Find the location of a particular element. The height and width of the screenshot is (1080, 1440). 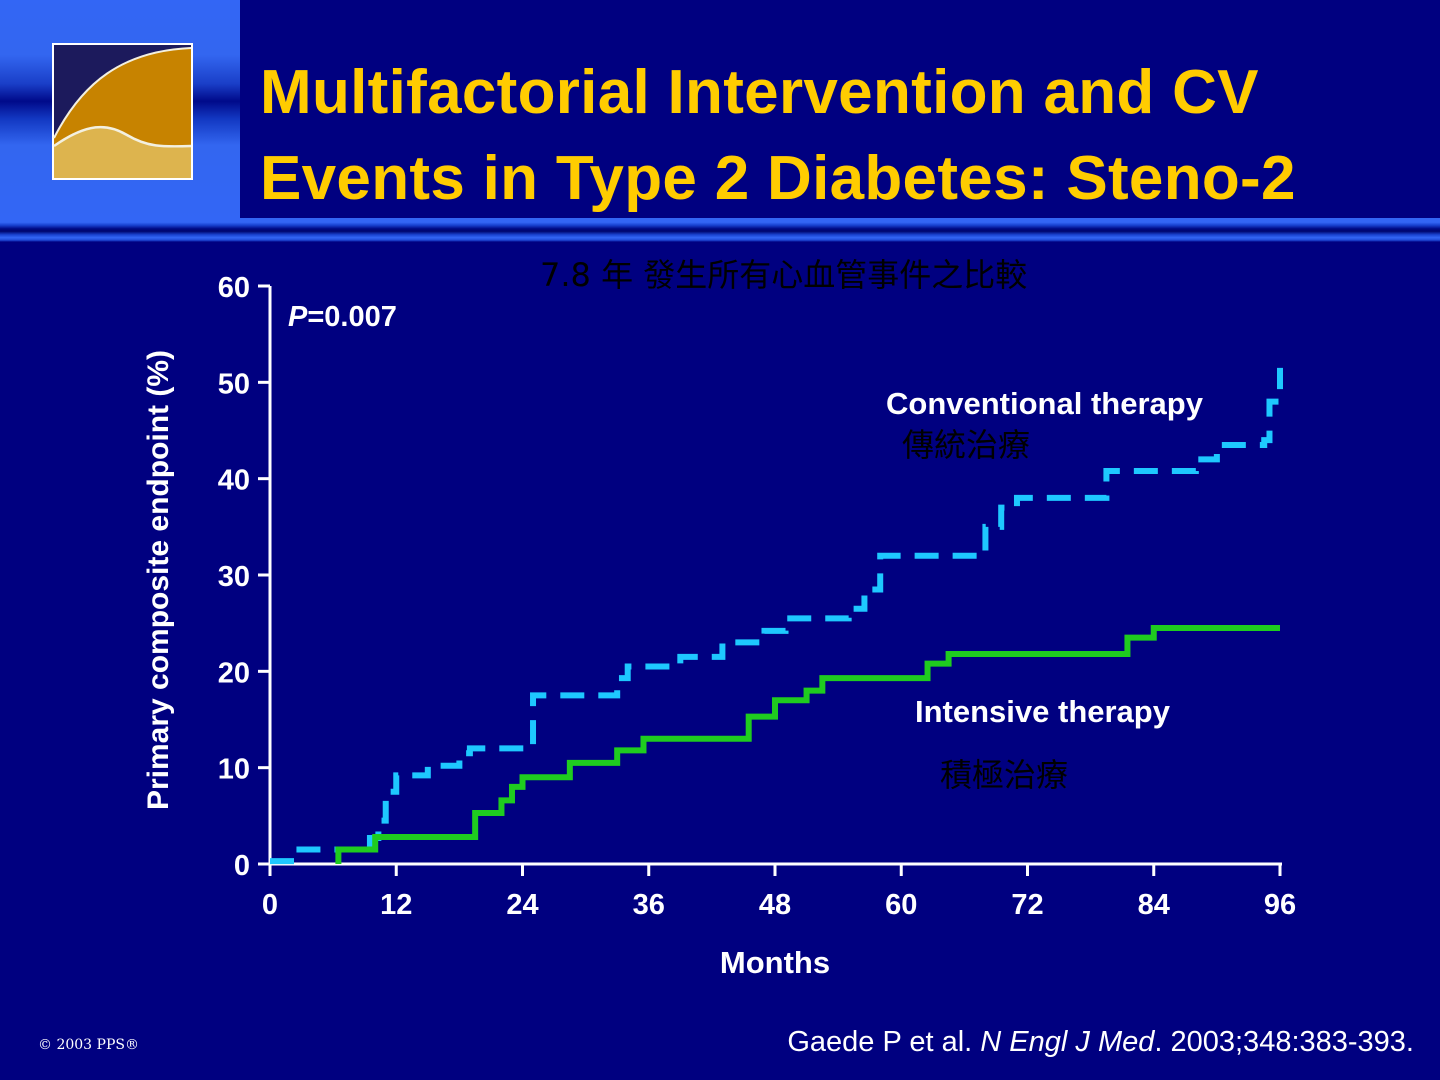

y-tick-label: 30 is located at coordinates (234, 577).